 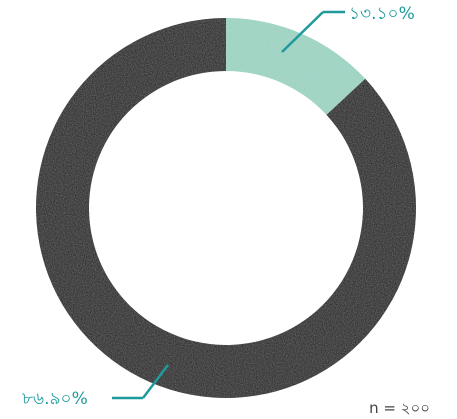 What do you see at coordinates (382, 14) in the screenshot?
I see `slice-label-0: ১৩.১০%` at bounding box center [382, 14].